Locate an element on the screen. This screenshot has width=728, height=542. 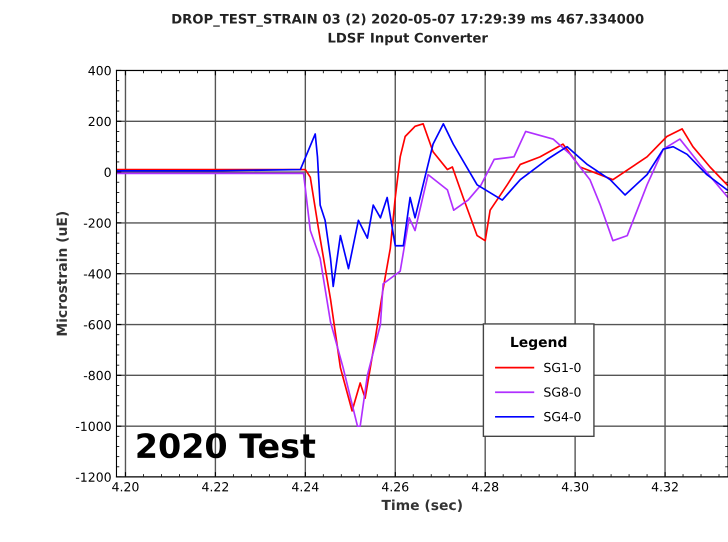
x-tick-label: 4.24 is located at coordinates (305, 487).